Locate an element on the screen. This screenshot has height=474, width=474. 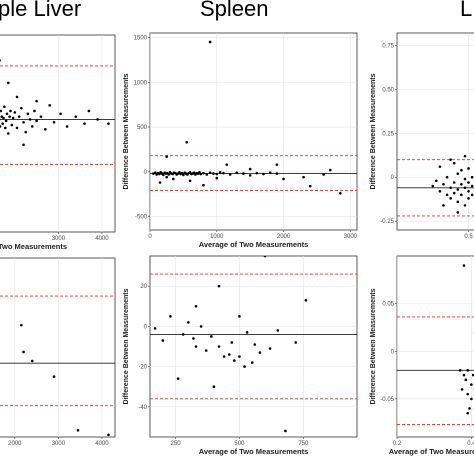
panel-plot-area is located at coordinates (435, 346).